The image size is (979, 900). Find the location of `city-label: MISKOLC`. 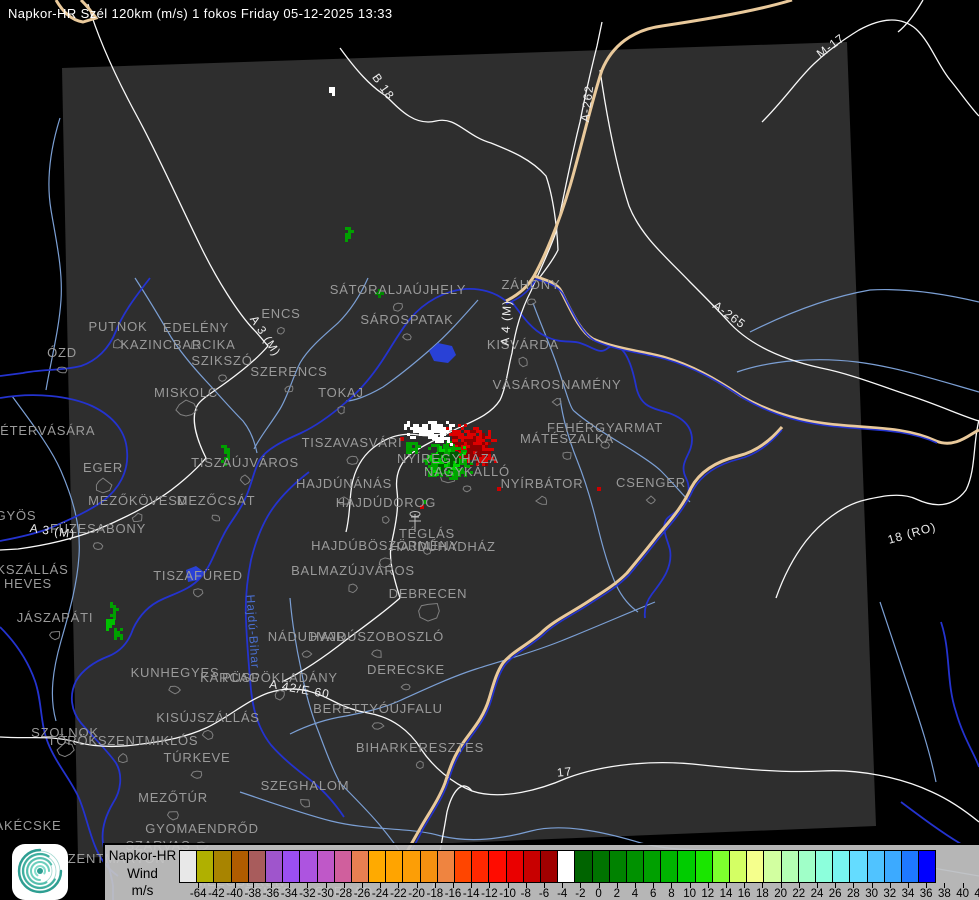

city-label: MISKOLC is located at coordinates (186, 392).